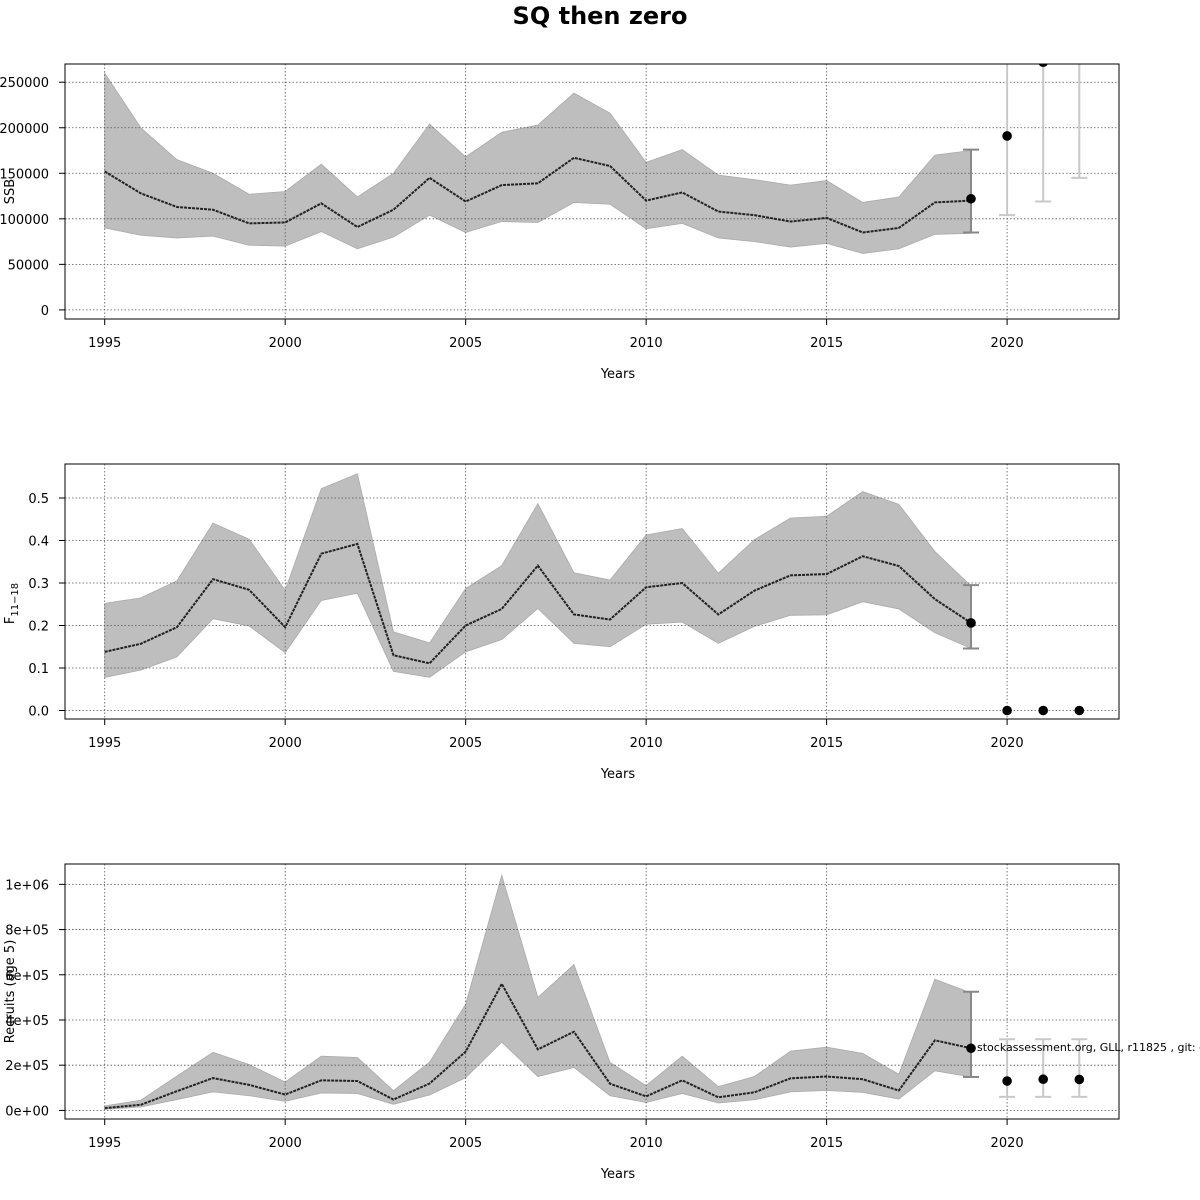 The height and width of the screenshot is (1200, 1200). I want to click on y-tick-label: 6e+05, so click(27, 976).